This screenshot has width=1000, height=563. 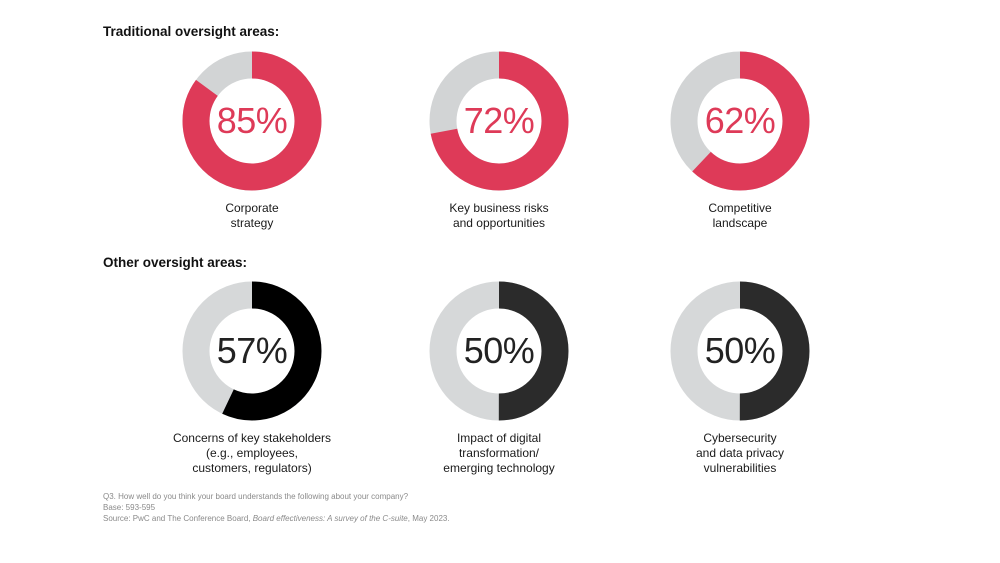 I want to click on donut-percent-label: 62%, so click(x=740, y=120).